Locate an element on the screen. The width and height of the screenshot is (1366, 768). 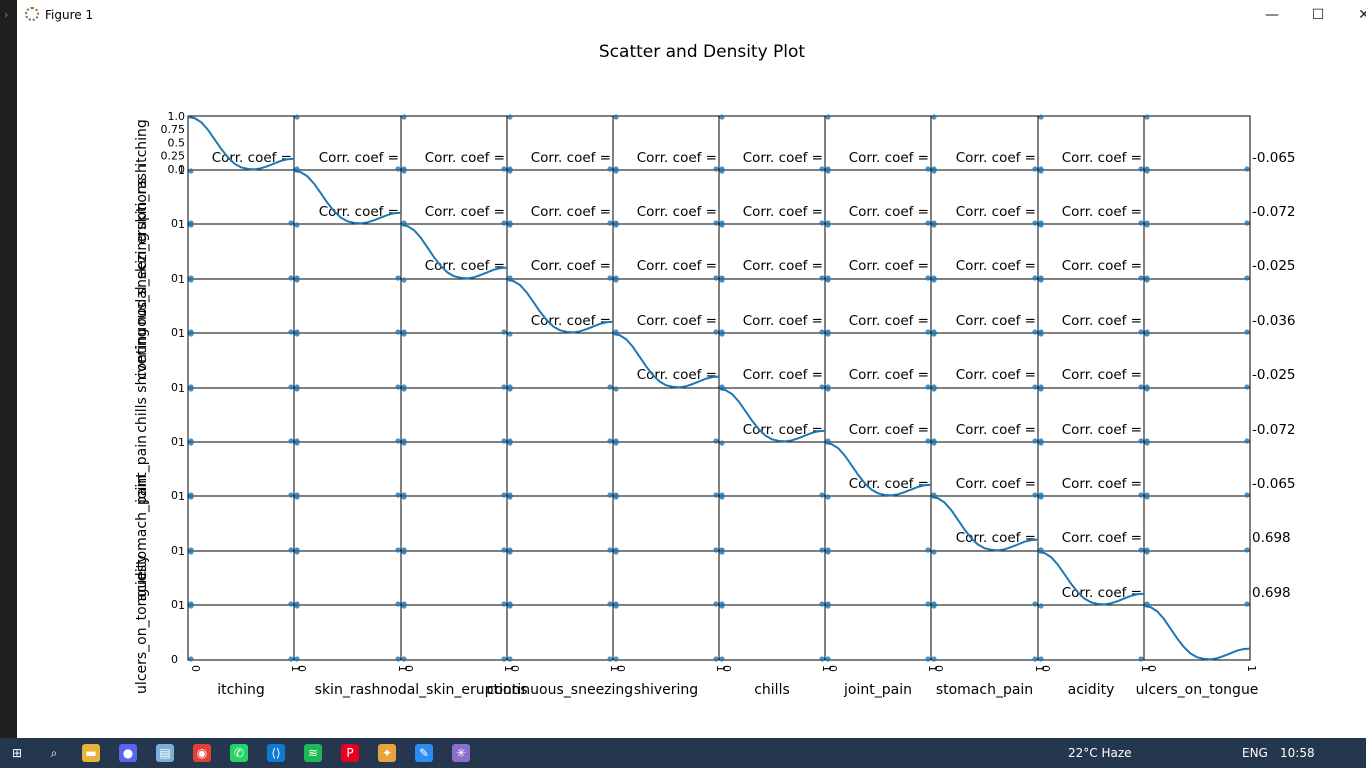
y-axis-label: ulcers_on_tongue is located at coordinates (142, 632).